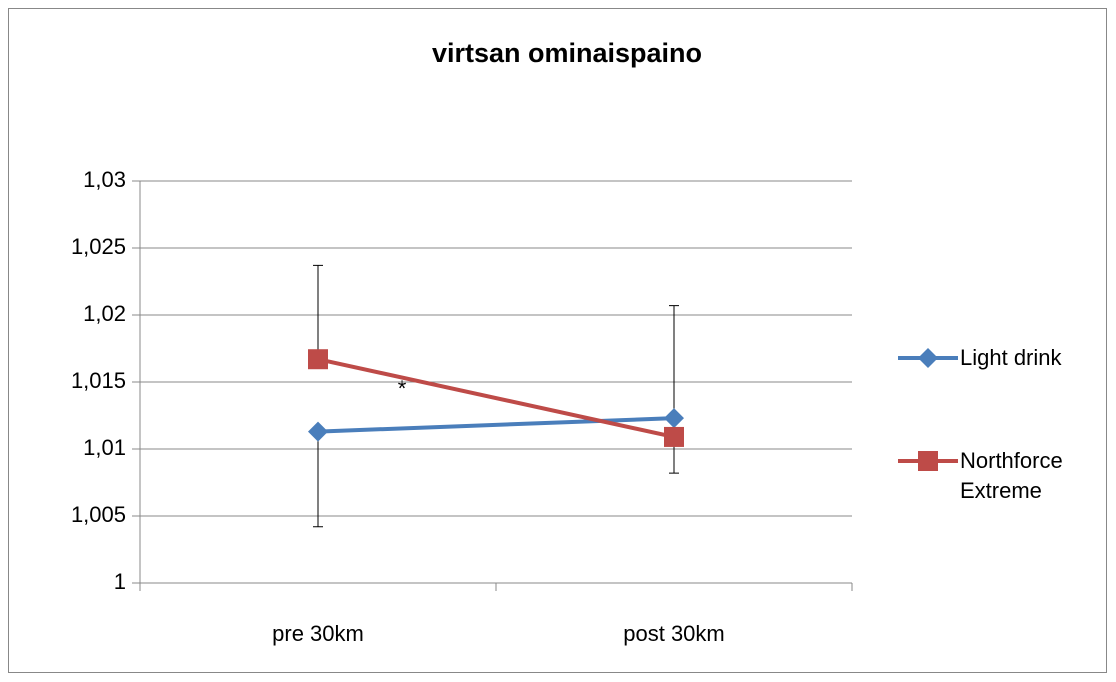 The image size is (1116, 682). Describe the element at coordinates (402, 388) in the screenshot. I see `annotation: *` at that location.